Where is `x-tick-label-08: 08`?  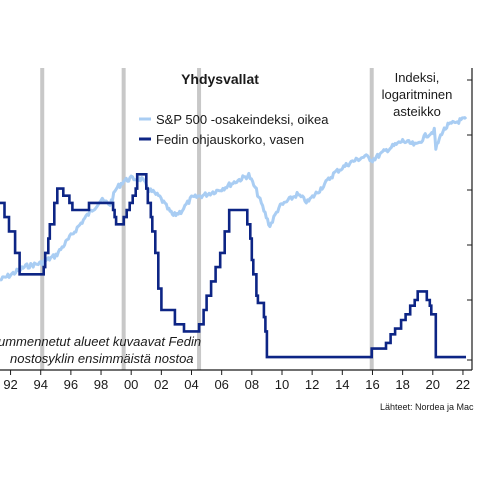 x-tick-label-08: 08 is located at coordinates (252, 384).